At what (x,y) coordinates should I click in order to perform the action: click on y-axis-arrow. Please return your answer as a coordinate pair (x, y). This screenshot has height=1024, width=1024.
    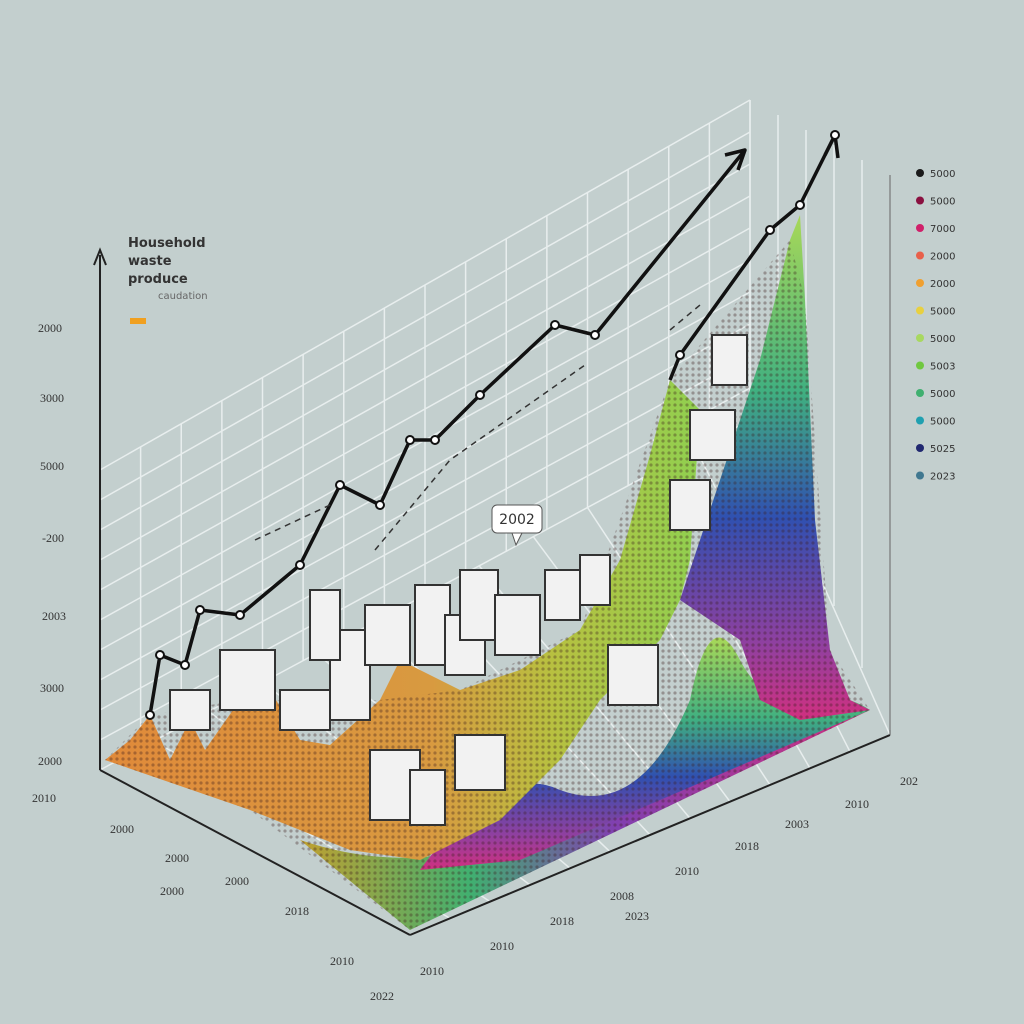
    Looking at the image, I should click on (100, 256).